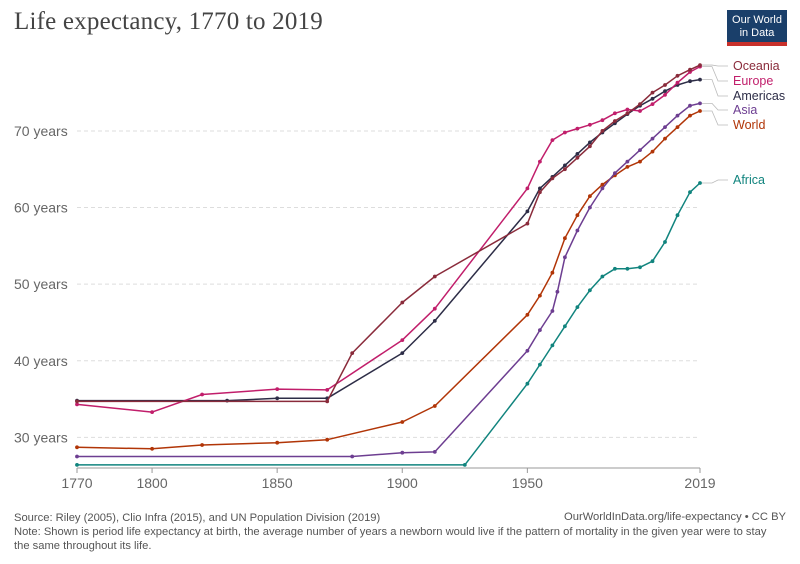  What do you see at coordinates (745, 110) in the screenshot?
I see `series-label-asia: Asia` at bounding box center [745, 110].